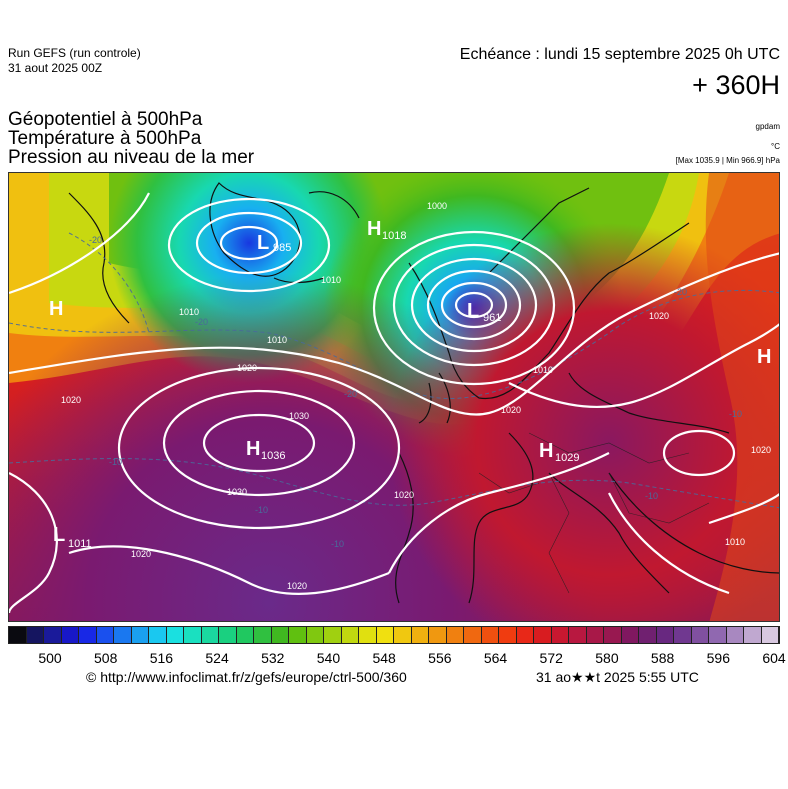  What do you see at coordinates (328, 658) in the screenshot?
I see `color-scale-tick-label: 540` at bounding box center [328, 658].